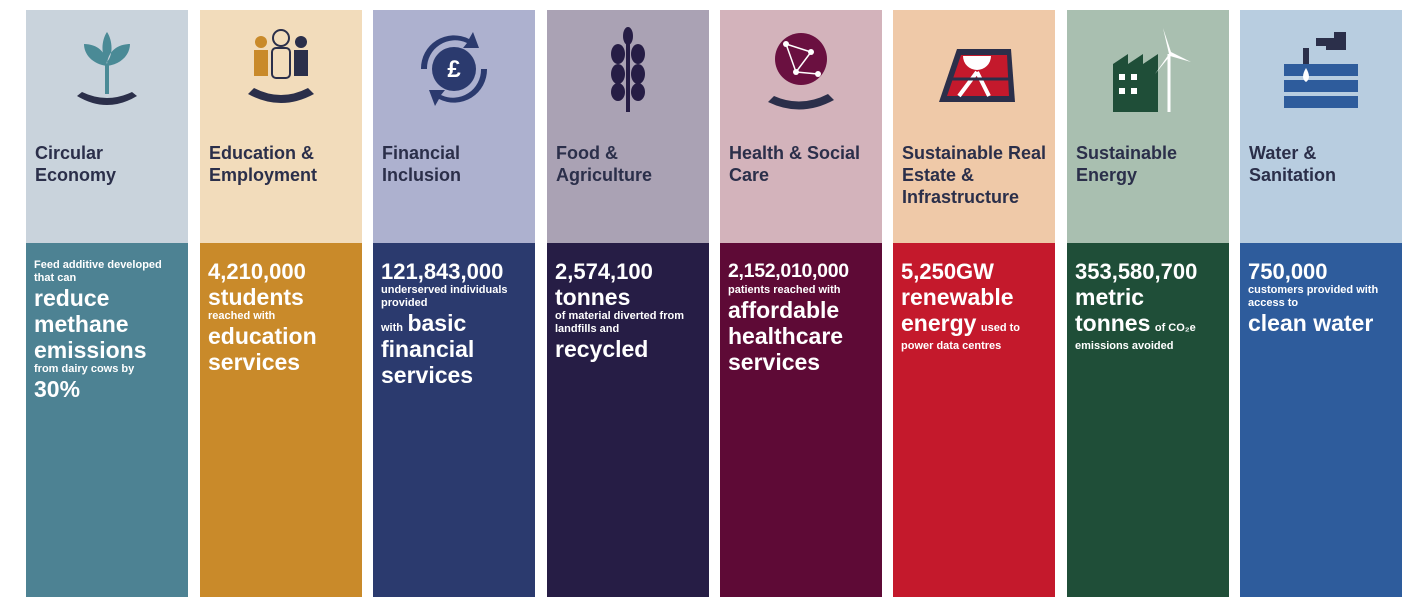  I want to click on stat-text: metric, so click(1110, 297).